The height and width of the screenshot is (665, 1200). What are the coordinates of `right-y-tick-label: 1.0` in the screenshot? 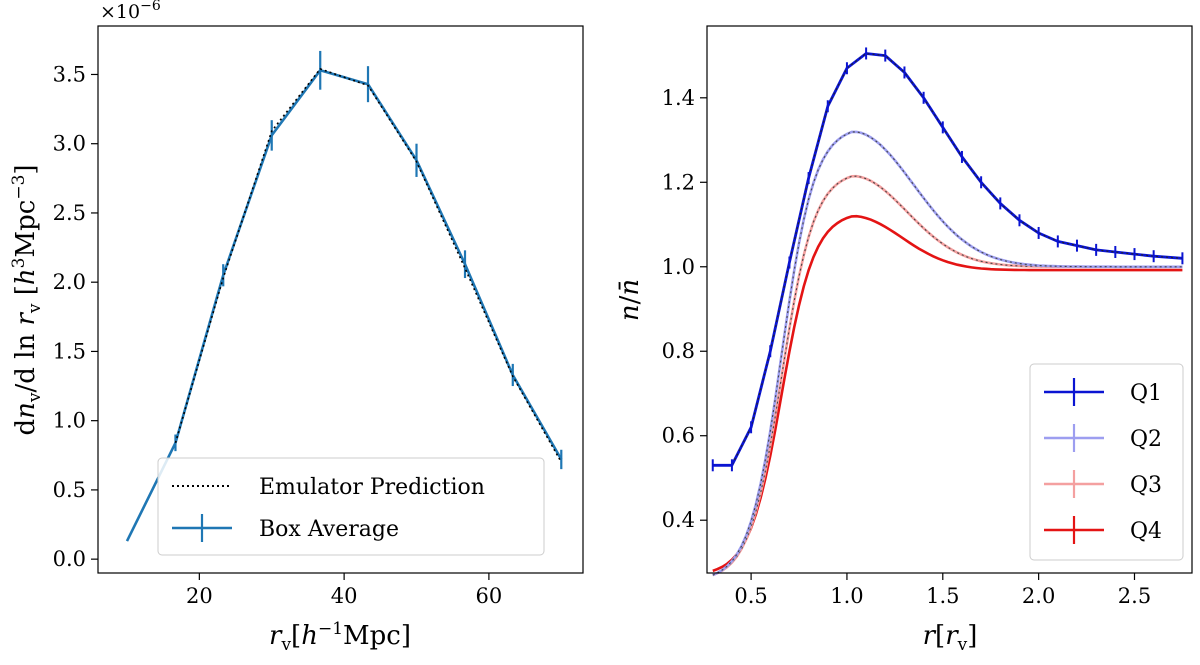 It's located at (678, 267).